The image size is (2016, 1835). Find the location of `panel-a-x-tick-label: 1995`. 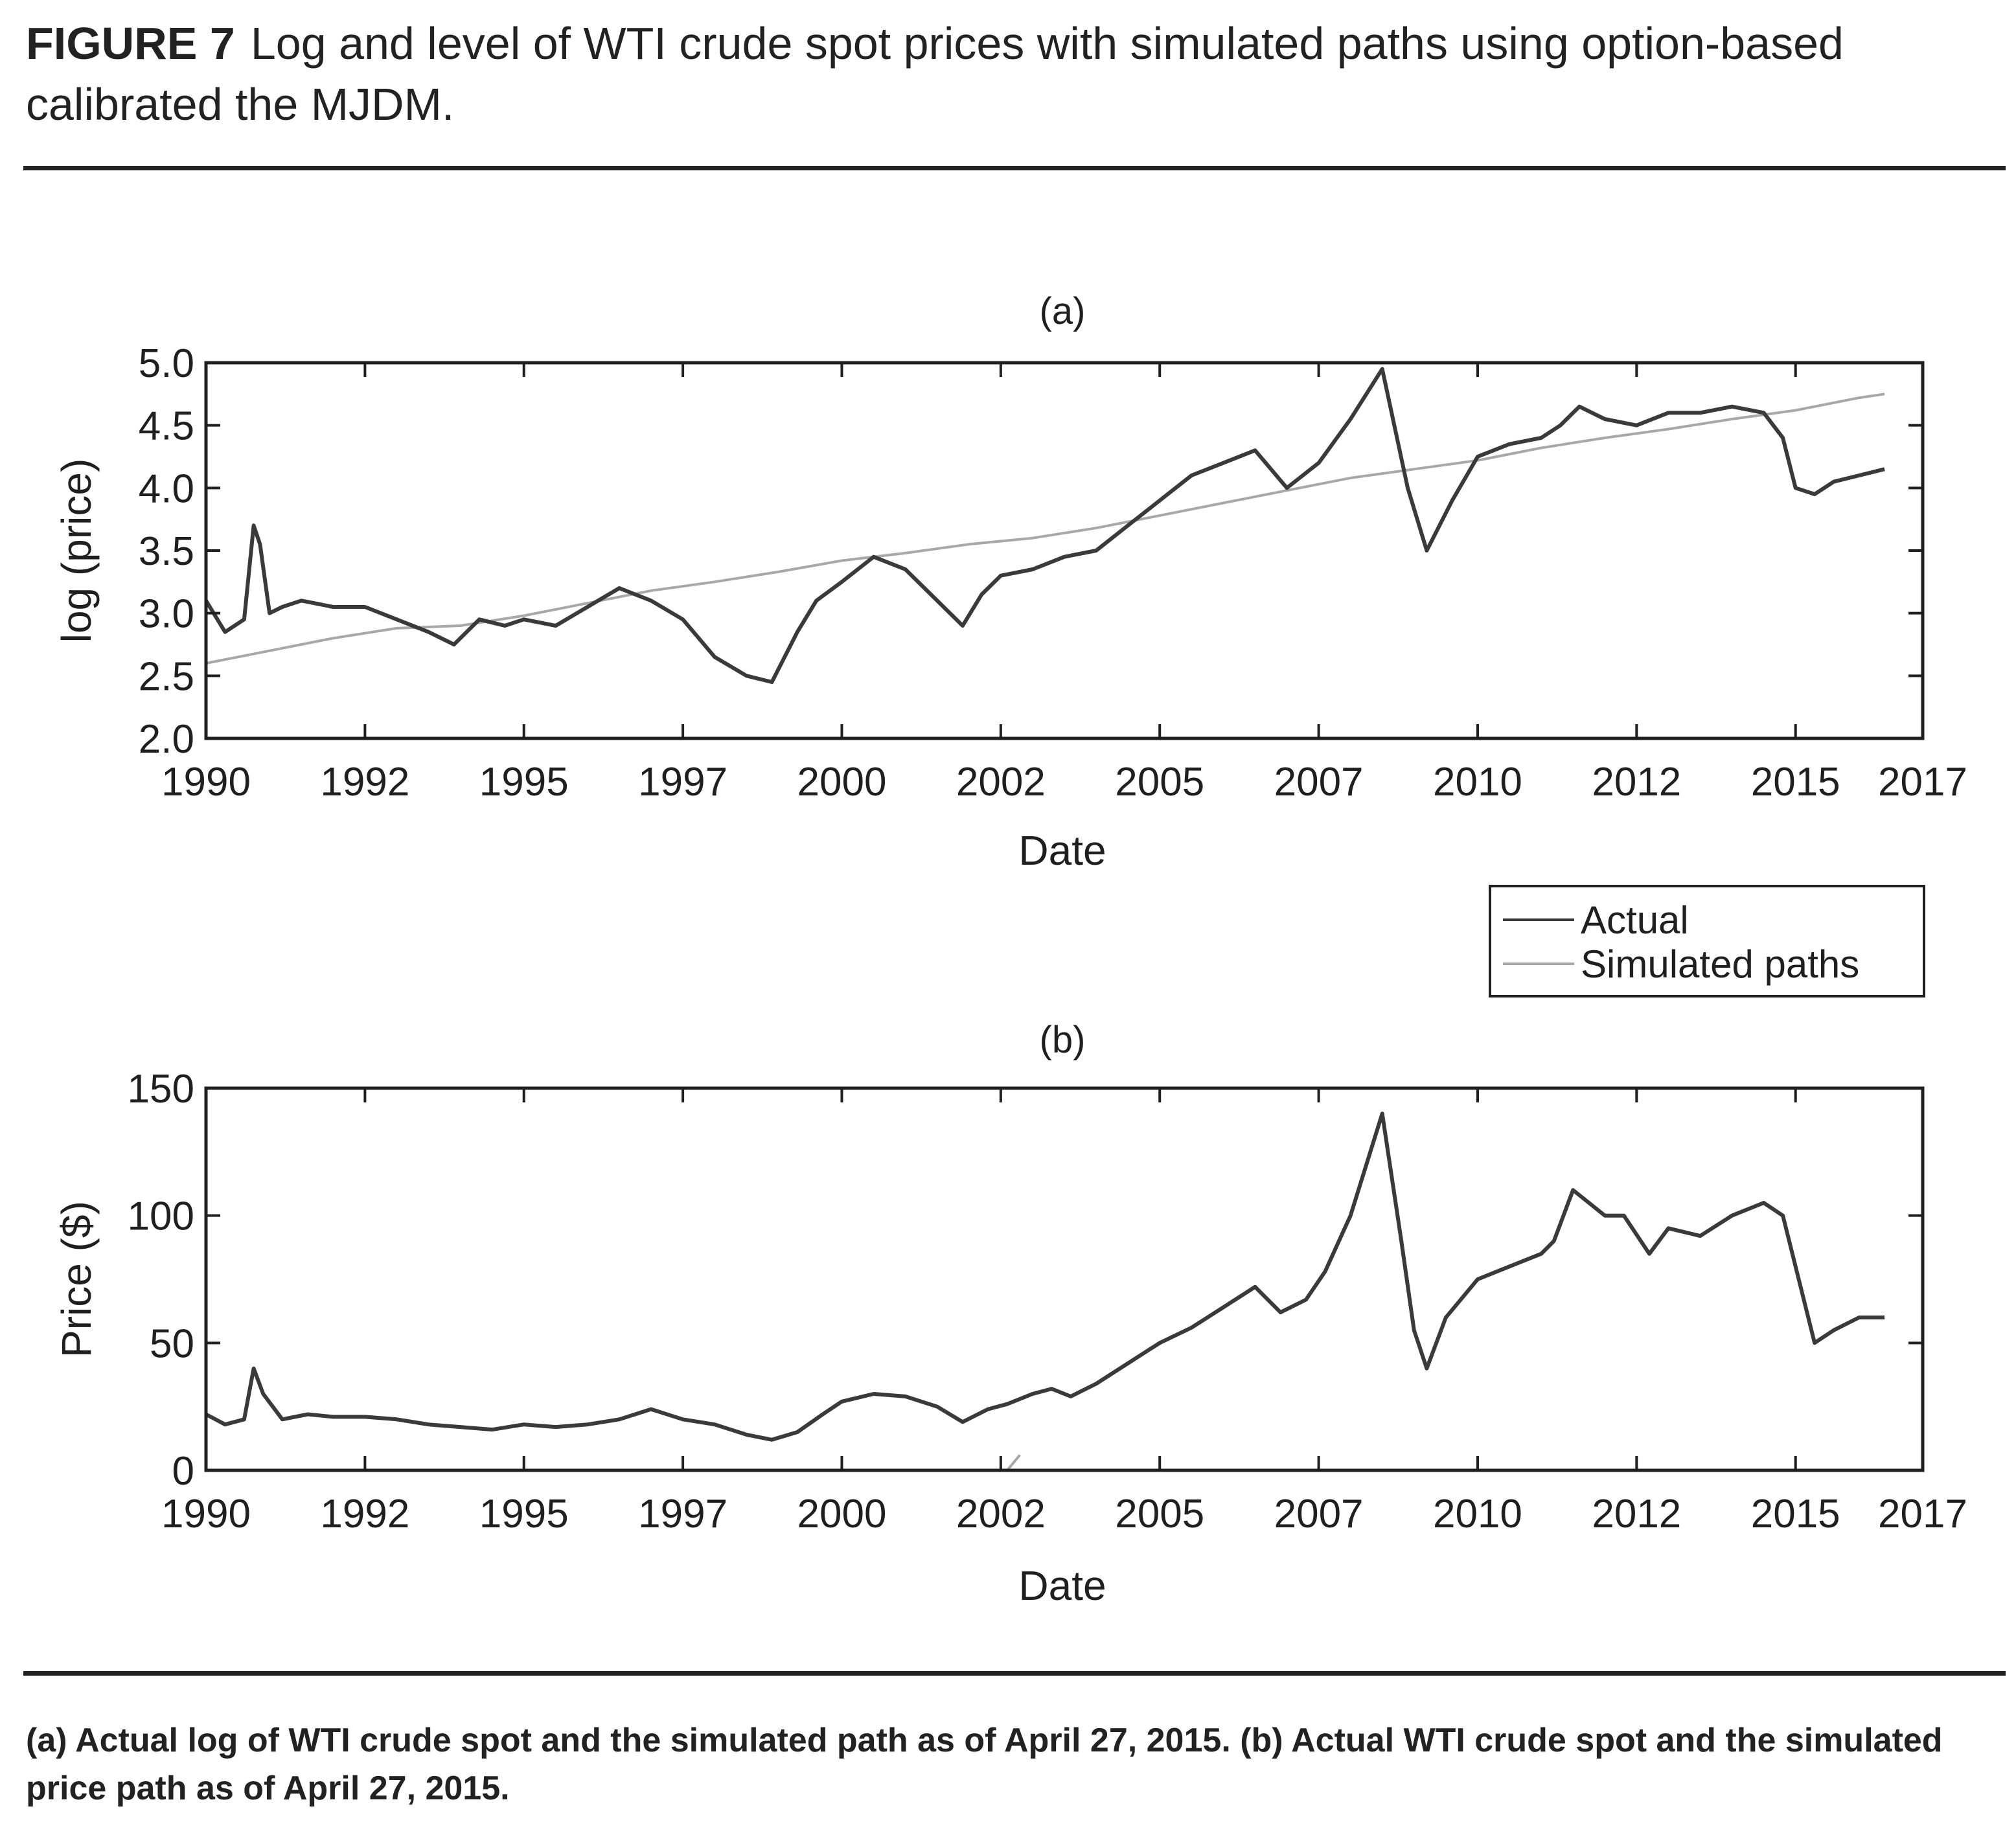

panel-a-x-tick-label: 1995 is located at coordinates (524, 782).